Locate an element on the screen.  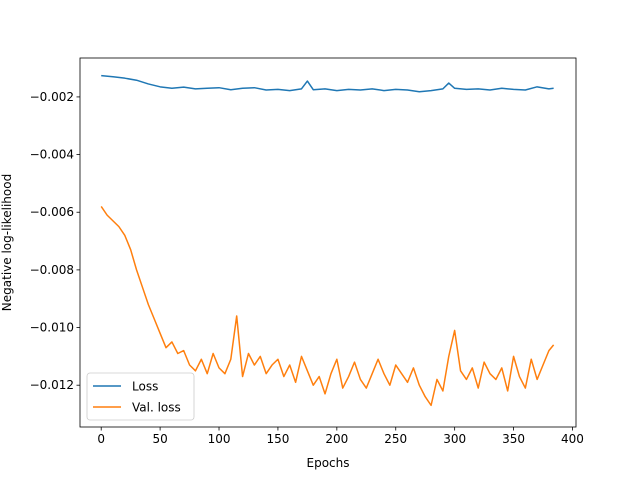
x-tick-label: 200 is located at coordinates (336, 439).